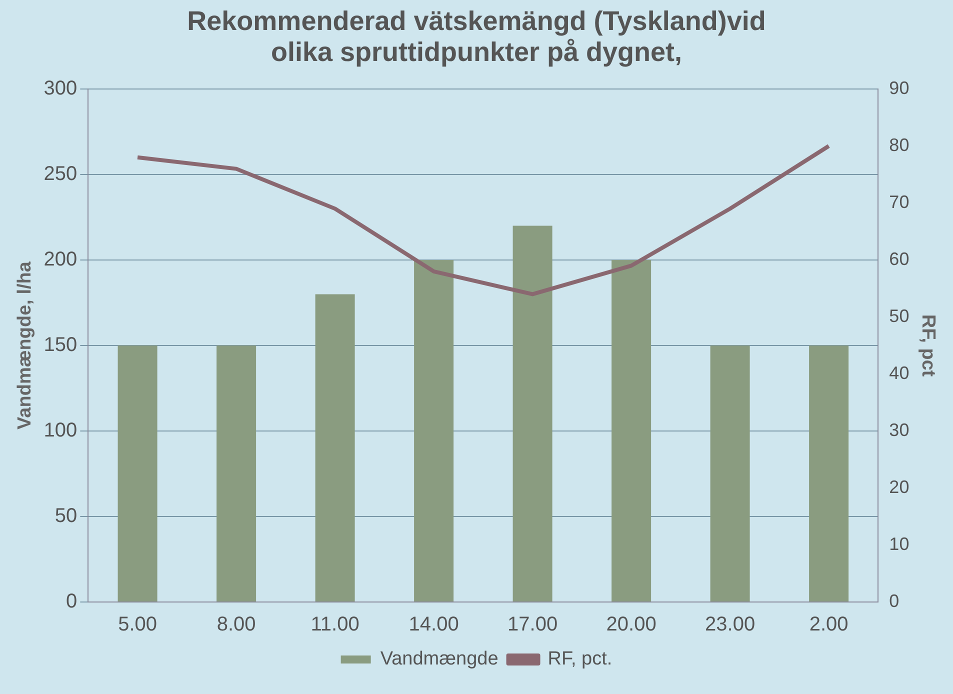  Describe the element at coordinates (236, 625) in the screenshot. I see `x-tick-label: 8.00` at that location.